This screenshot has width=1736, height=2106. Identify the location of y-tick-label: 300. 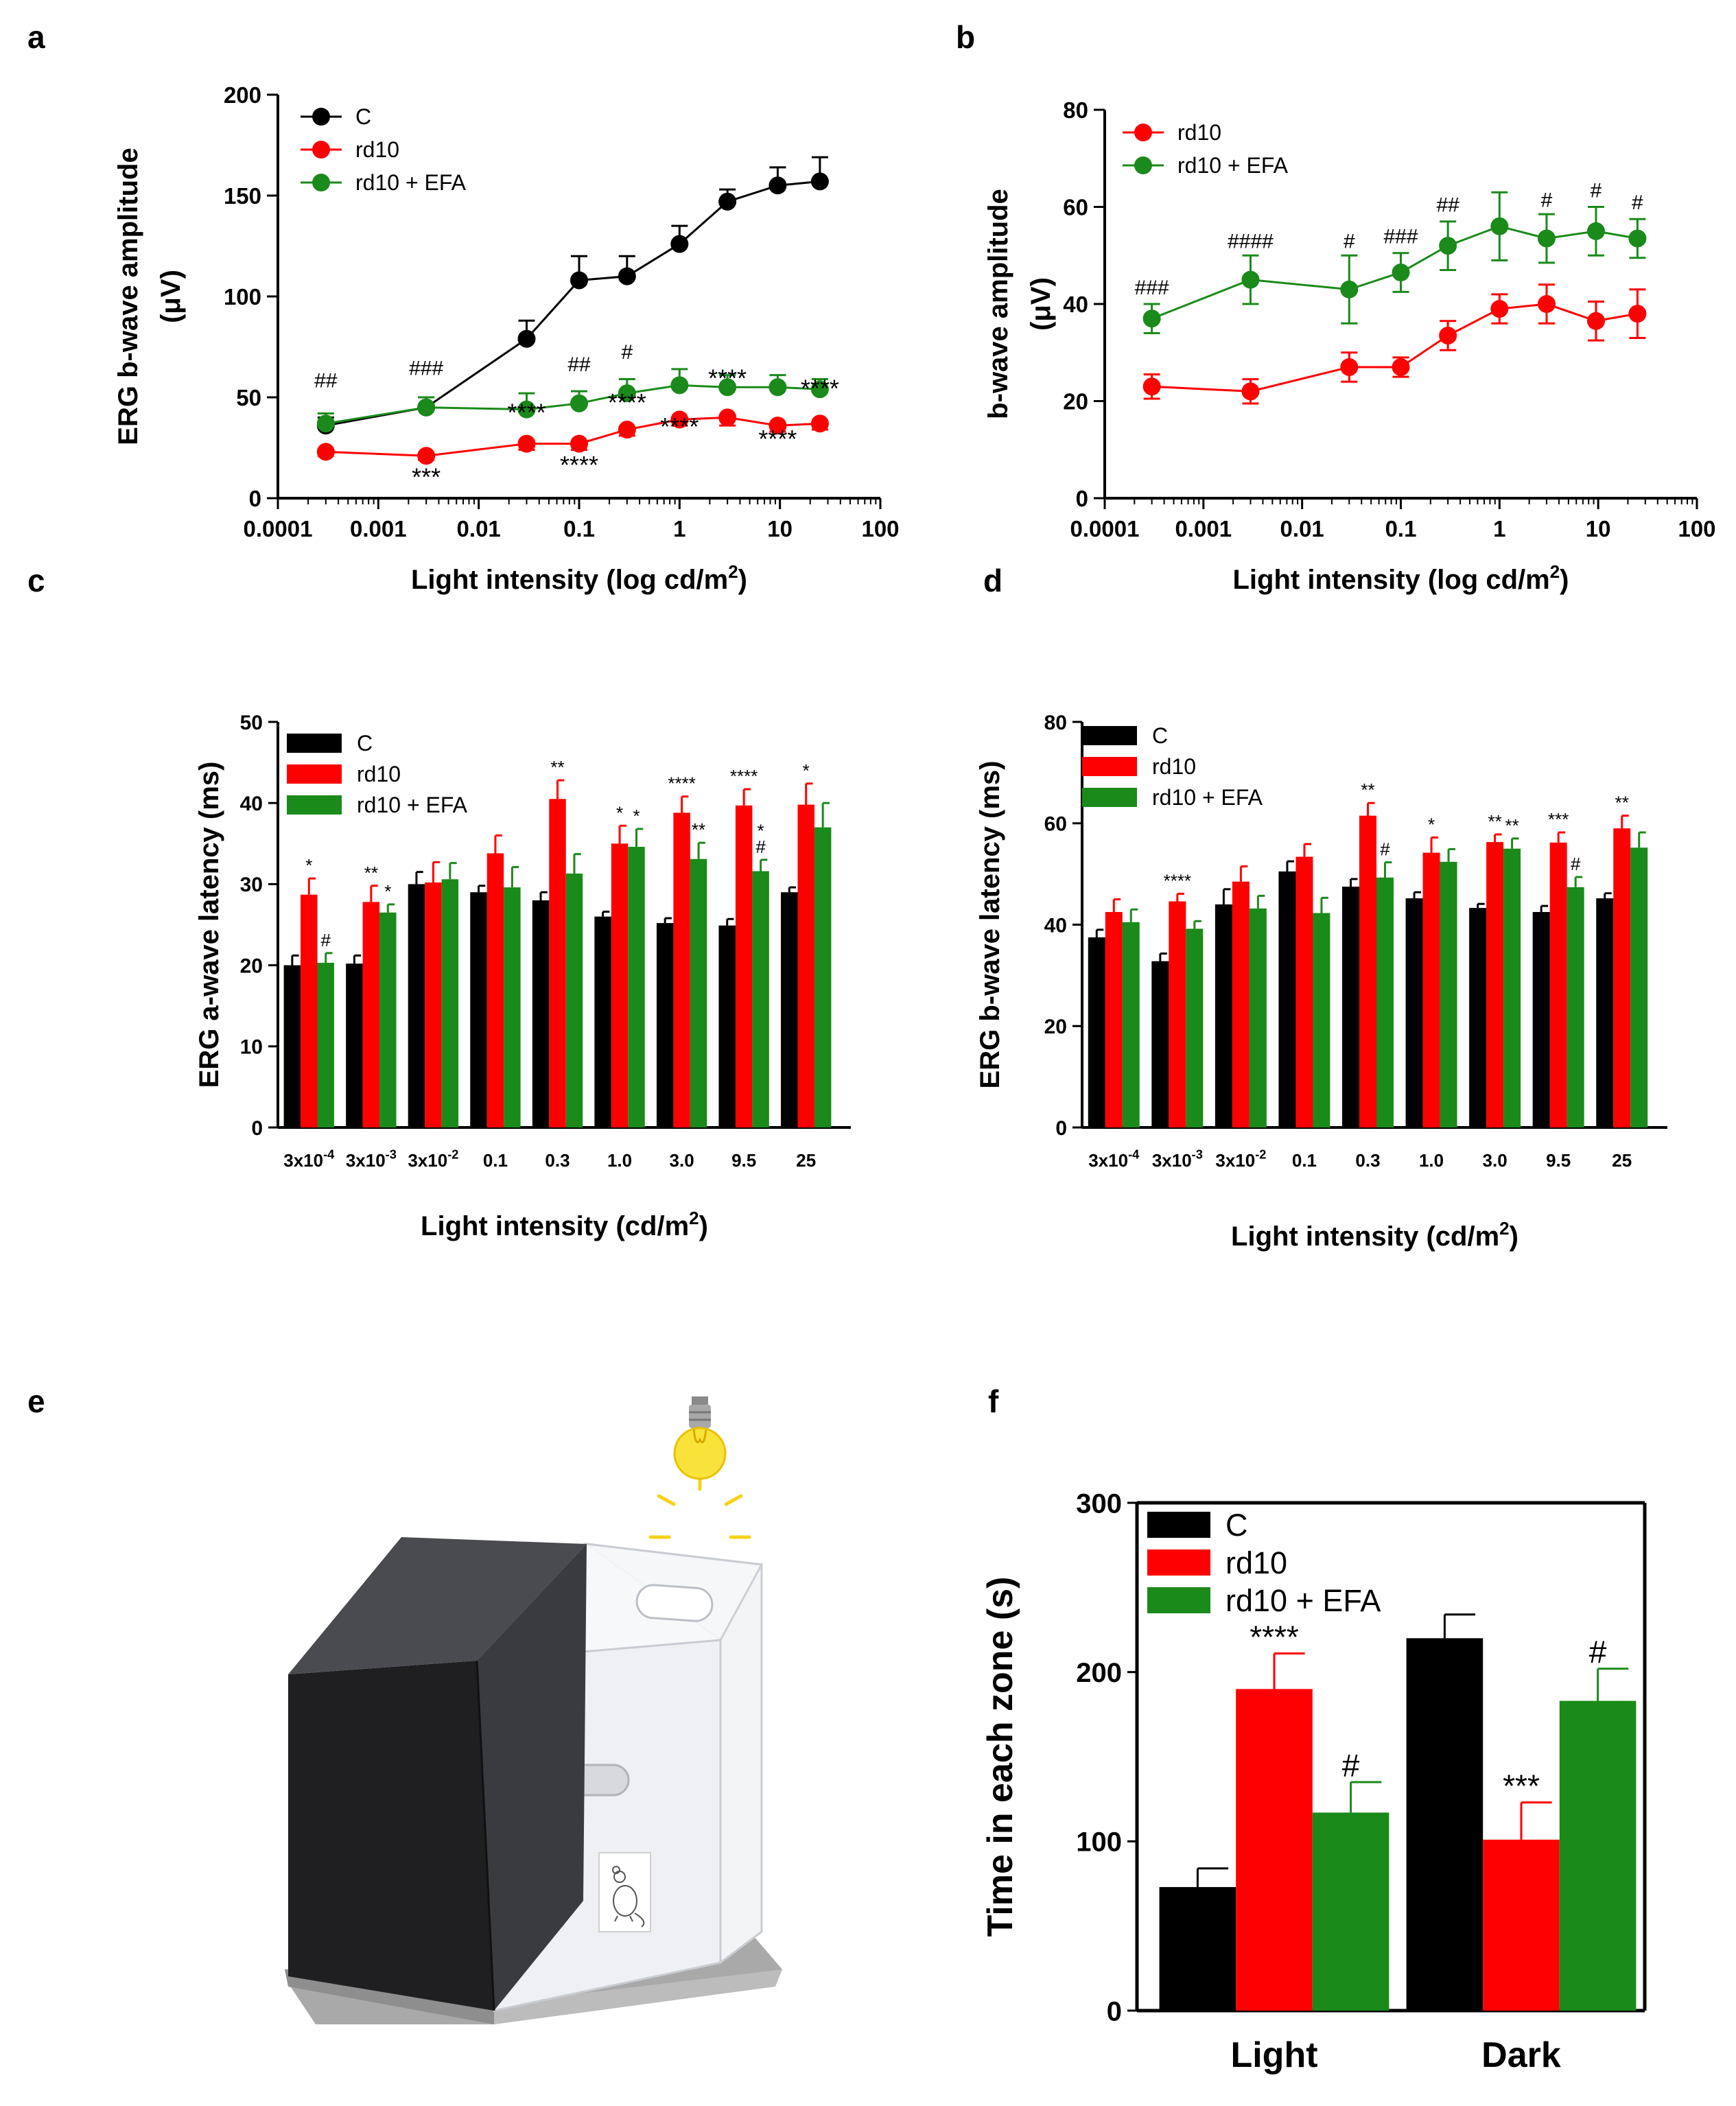
(1099, 1503).